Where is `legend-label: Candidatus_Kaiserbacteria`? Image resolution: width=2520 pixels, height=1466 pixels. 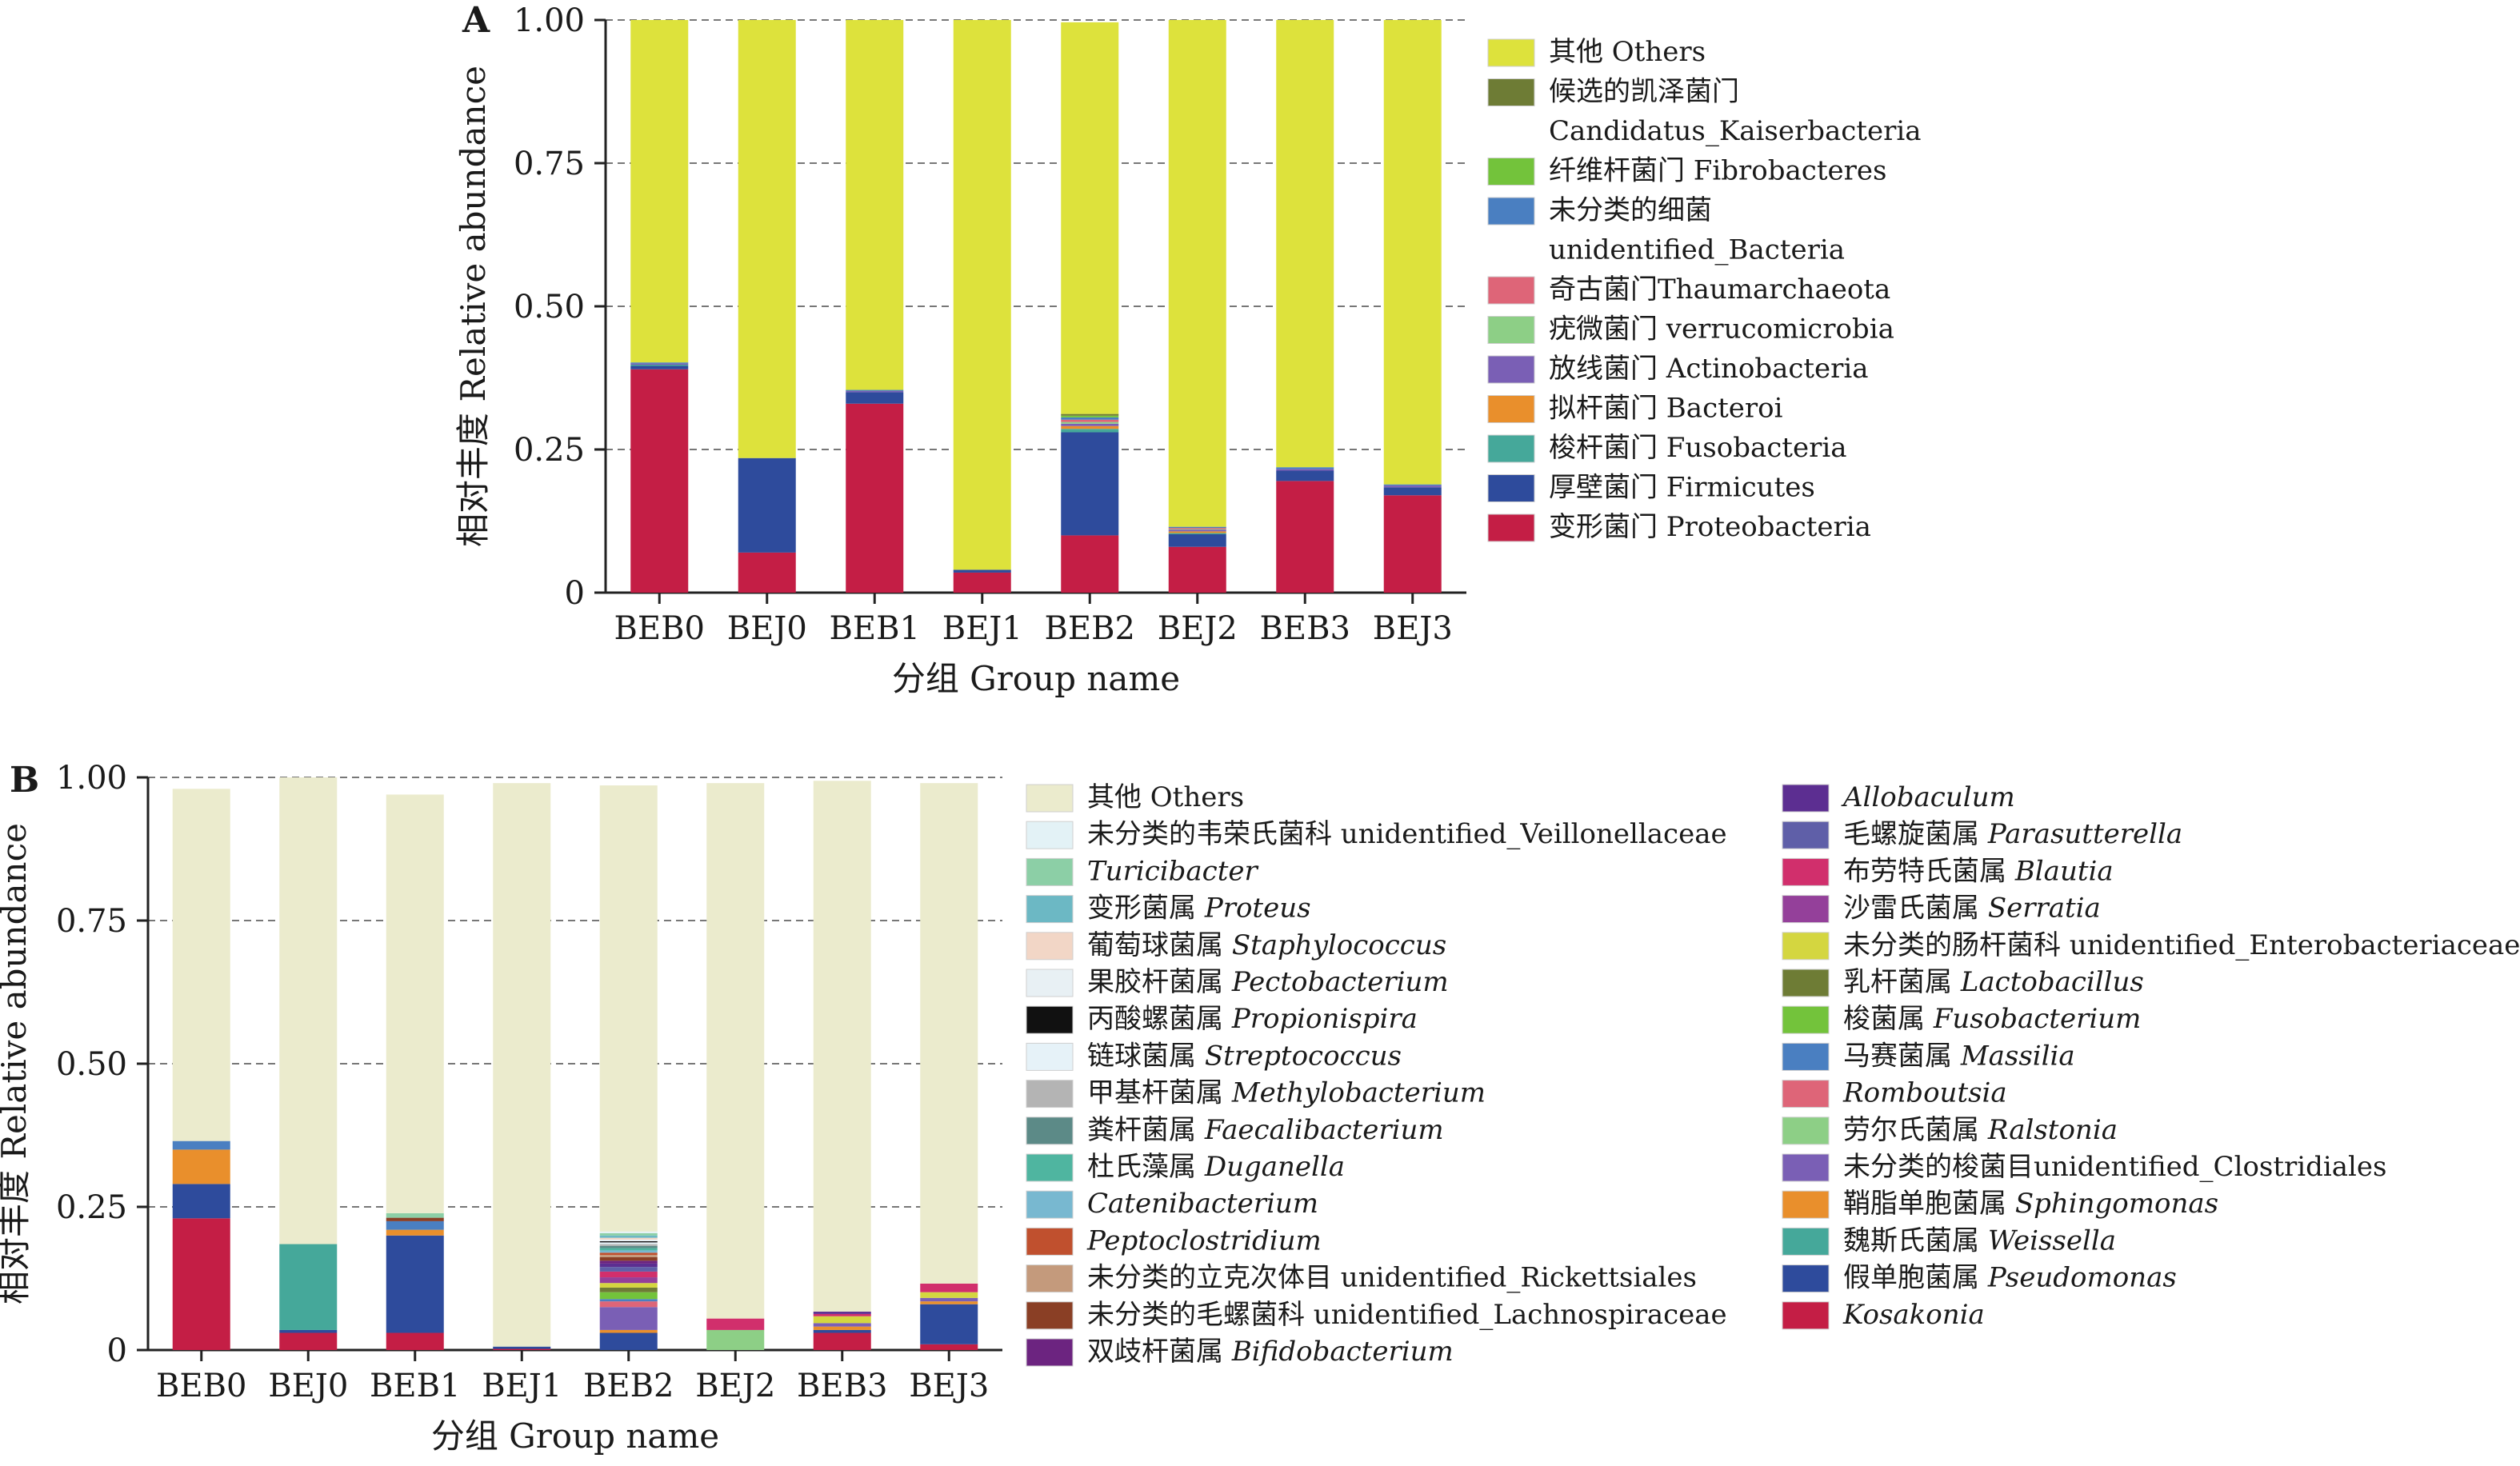 legend-label: Candidatus_Kaiserbacteria is located at coordinates (1735, 131).